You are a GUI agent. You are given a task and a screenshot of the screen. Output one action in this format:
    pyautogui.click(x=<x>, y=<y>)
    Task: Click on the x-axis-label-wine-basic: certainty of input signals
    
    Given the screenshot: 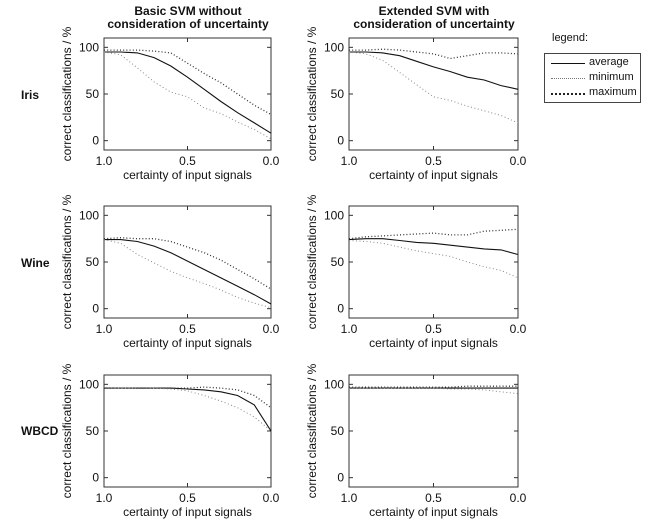 What is the action you would take?
    pyautogui.click(x=187, y=343)
    